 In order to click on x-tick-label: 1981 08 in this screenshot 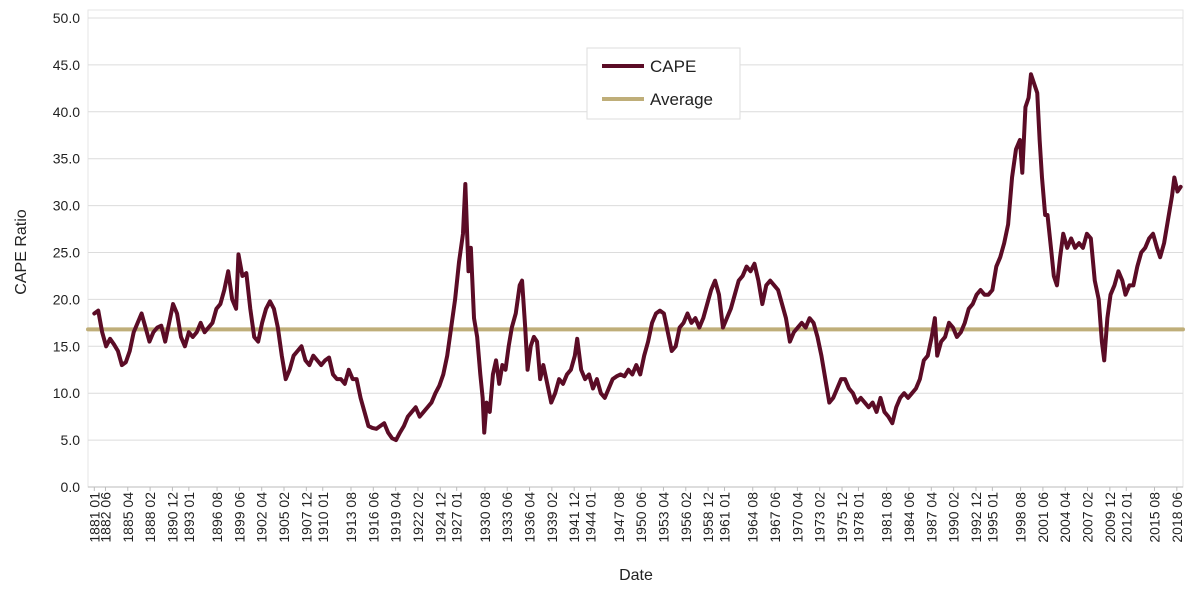, I will do `click(887, 517)`.